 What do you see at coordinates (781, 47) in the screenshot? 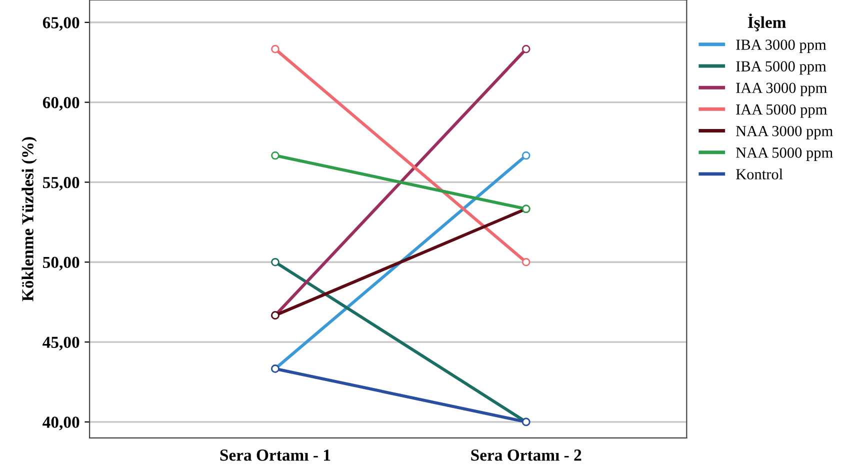
I see `legend-label: IBA 3000 ppm` at bounding box center [781, 47].